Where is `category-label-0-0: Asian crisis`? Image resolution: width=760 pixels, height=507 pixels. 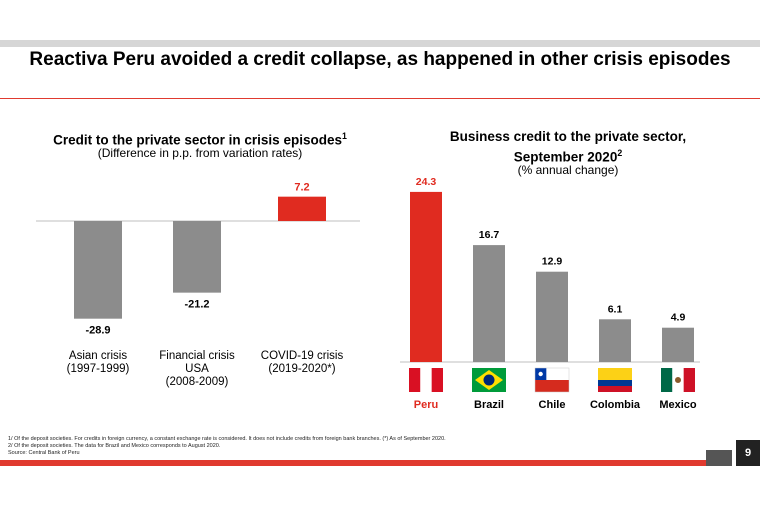
category-label-0-0: Asian crisis is located at coordinates (98, 356).